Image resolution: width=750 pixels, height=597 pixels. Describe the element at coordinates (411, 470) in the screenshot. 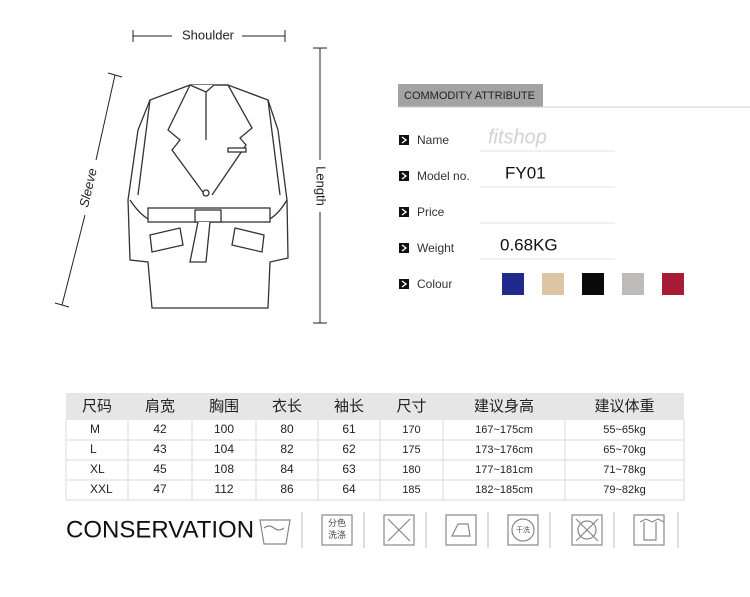

I see `table-cell: 180` at that location.